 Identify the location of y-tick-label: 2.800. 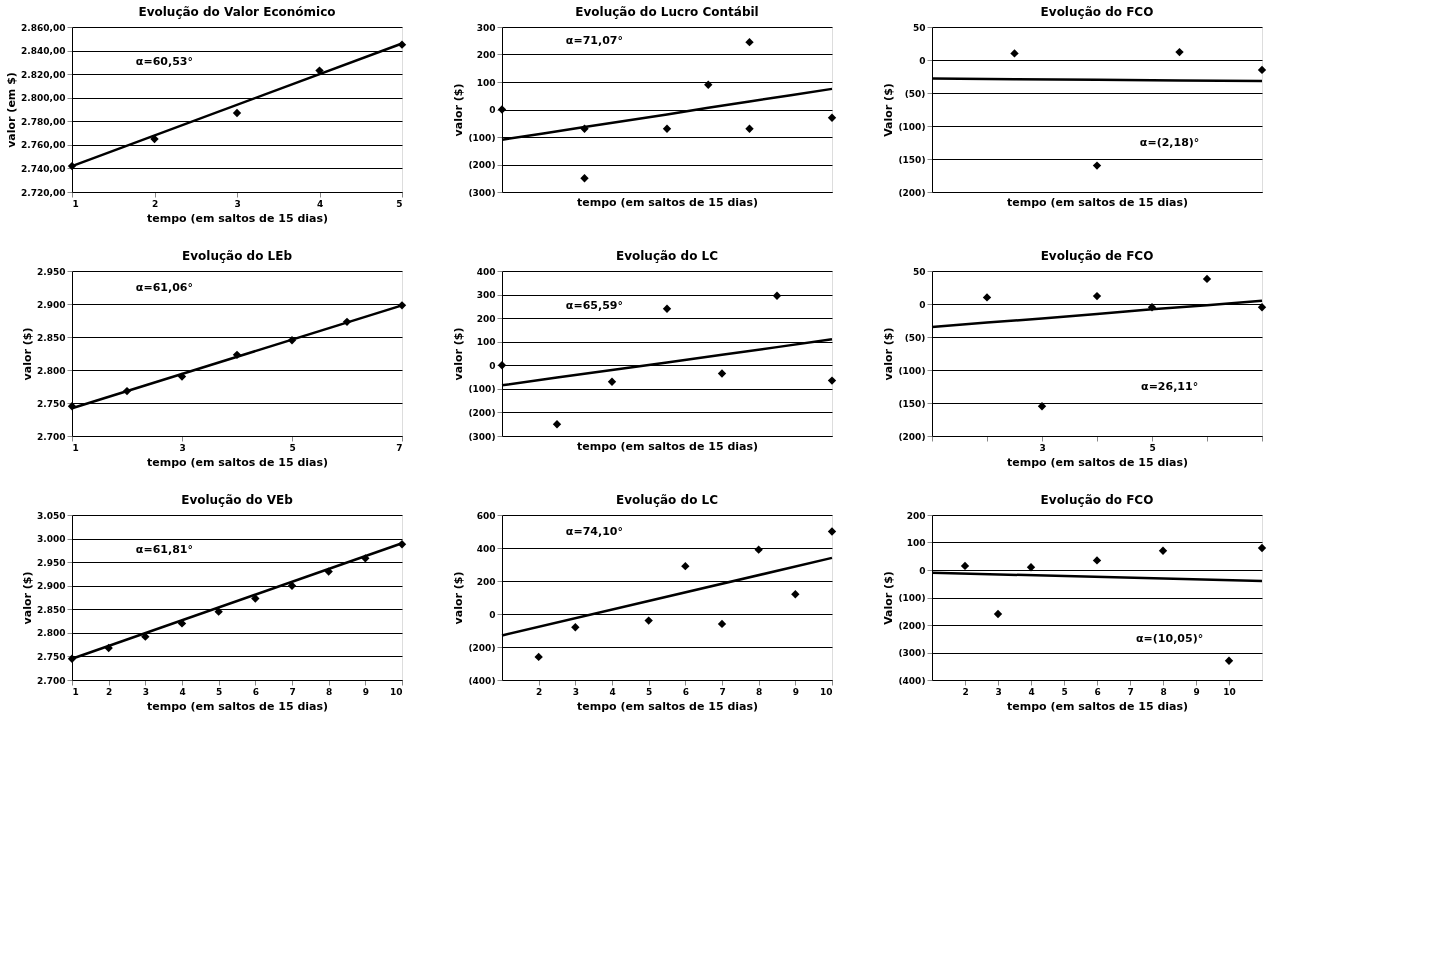
(51, 370).